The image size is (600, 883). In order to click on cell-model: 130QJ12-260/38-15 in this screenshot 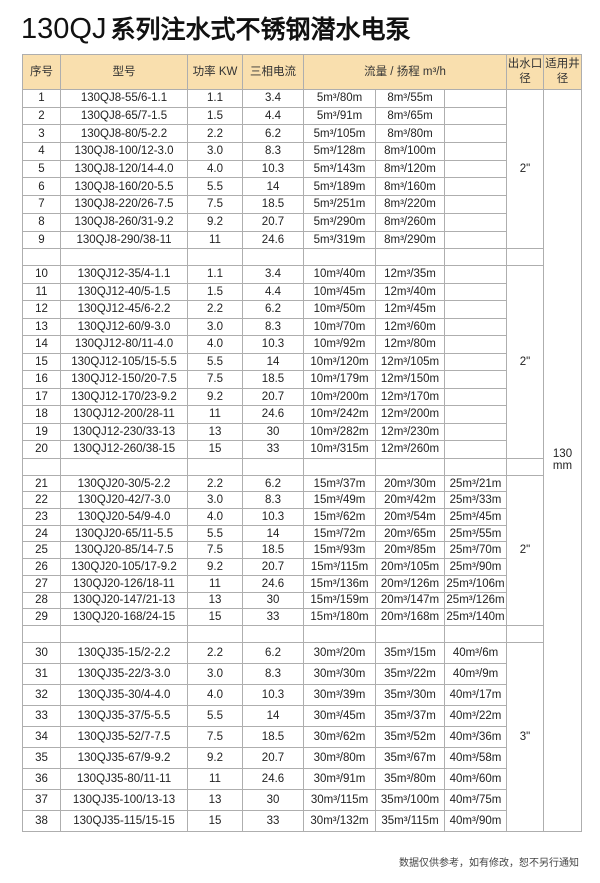, I will do `click(124, 449)`.